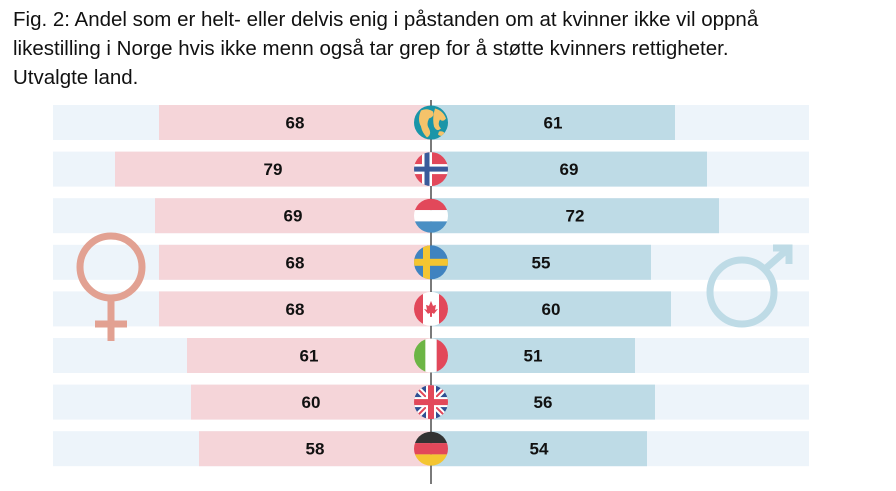  What do you see at coordinates (749, 286) in the screenshot?
I see `male-symbol-icon` at bounding box center [749, 286].